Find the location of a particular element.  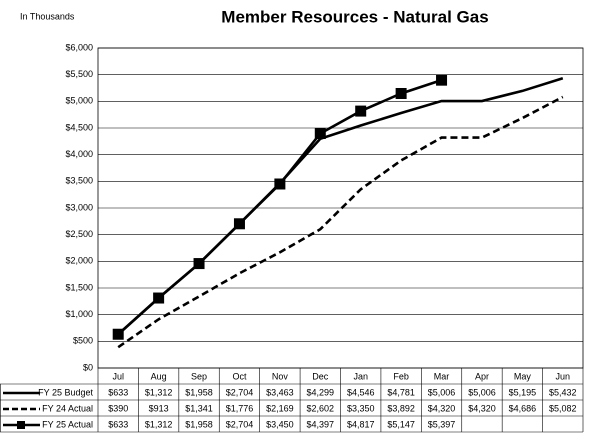

y-tick-label: $1,500 is located at coordinates (79, 287).